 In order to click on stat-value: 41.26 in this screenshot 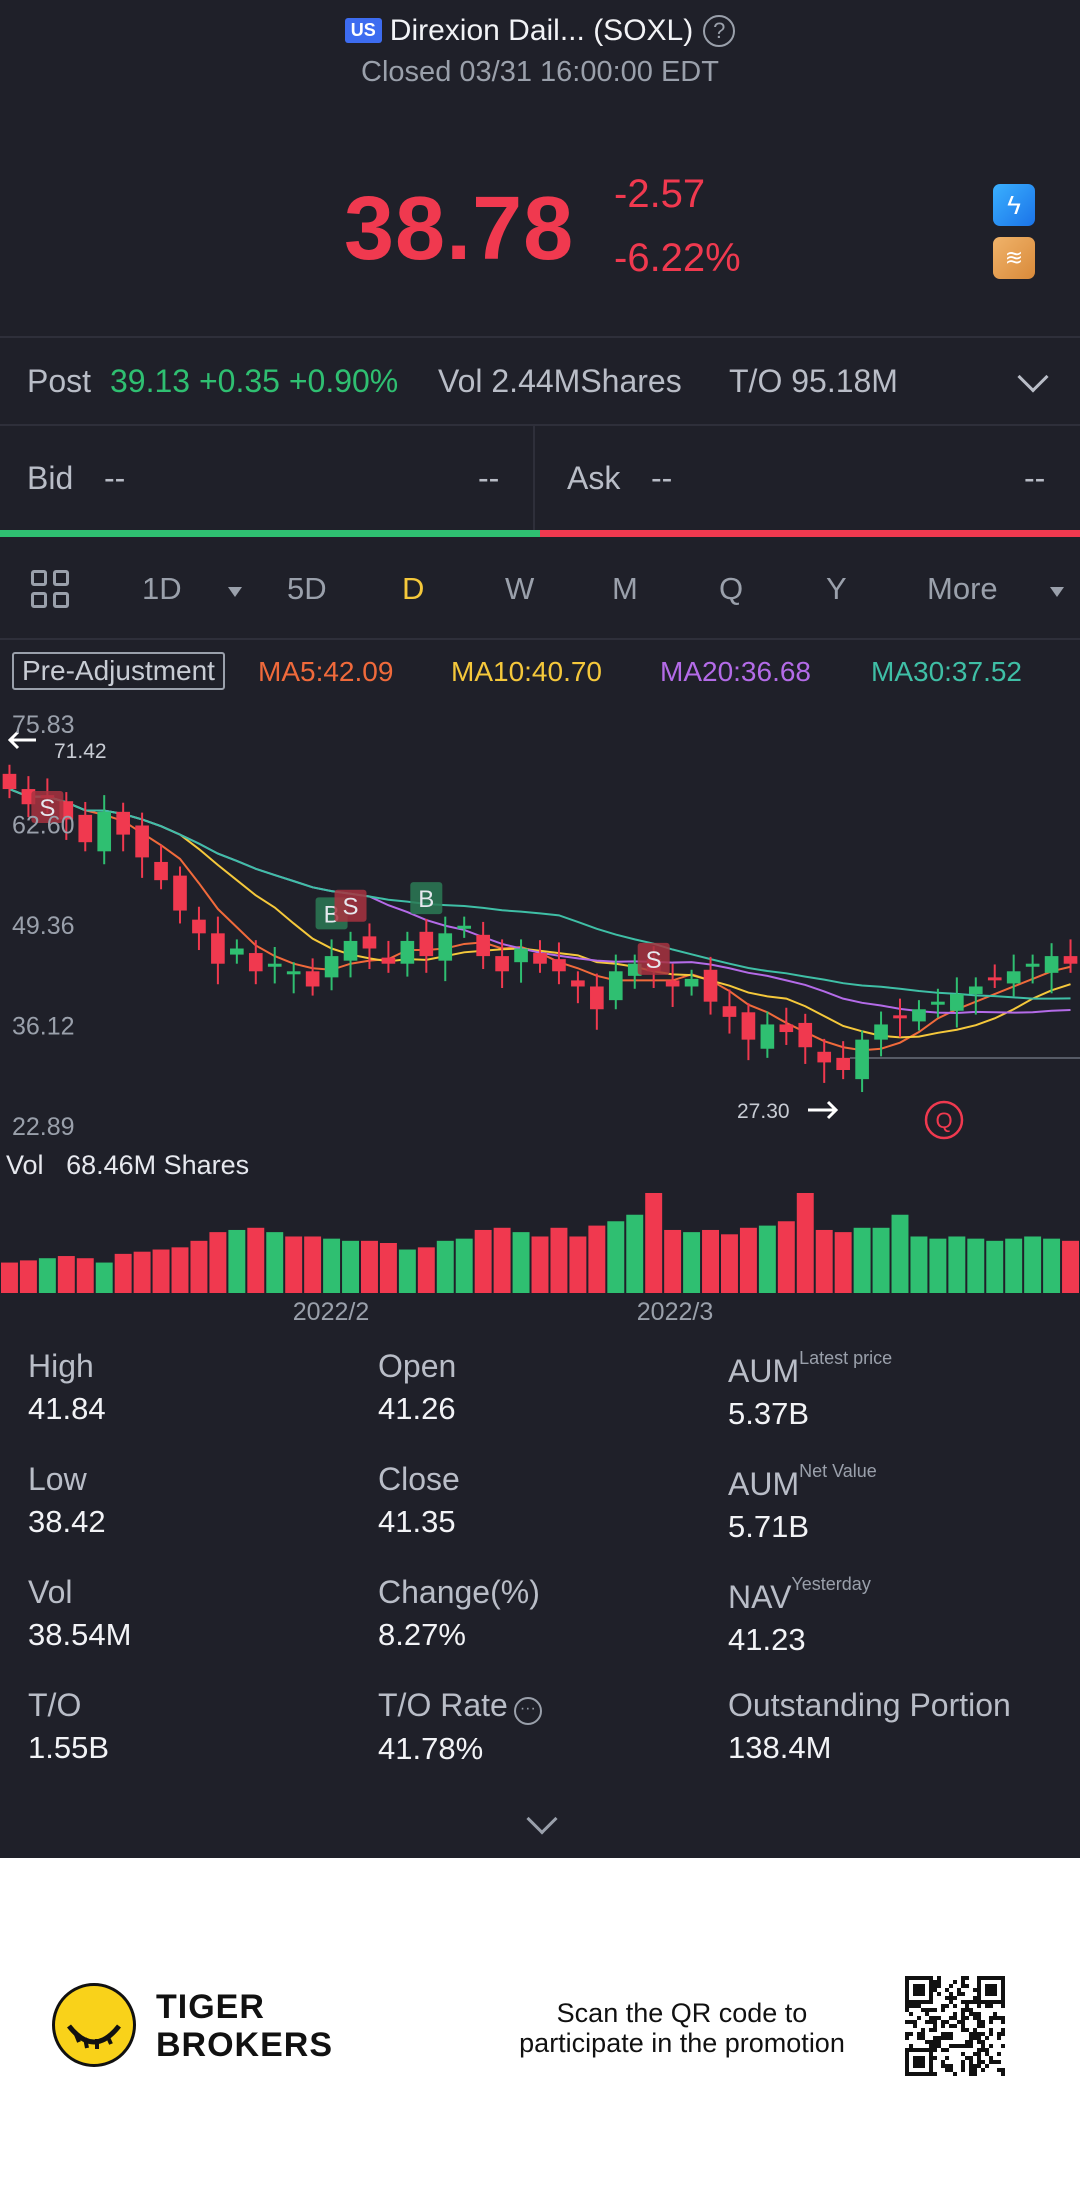, I will do `click(417, 1408)`.